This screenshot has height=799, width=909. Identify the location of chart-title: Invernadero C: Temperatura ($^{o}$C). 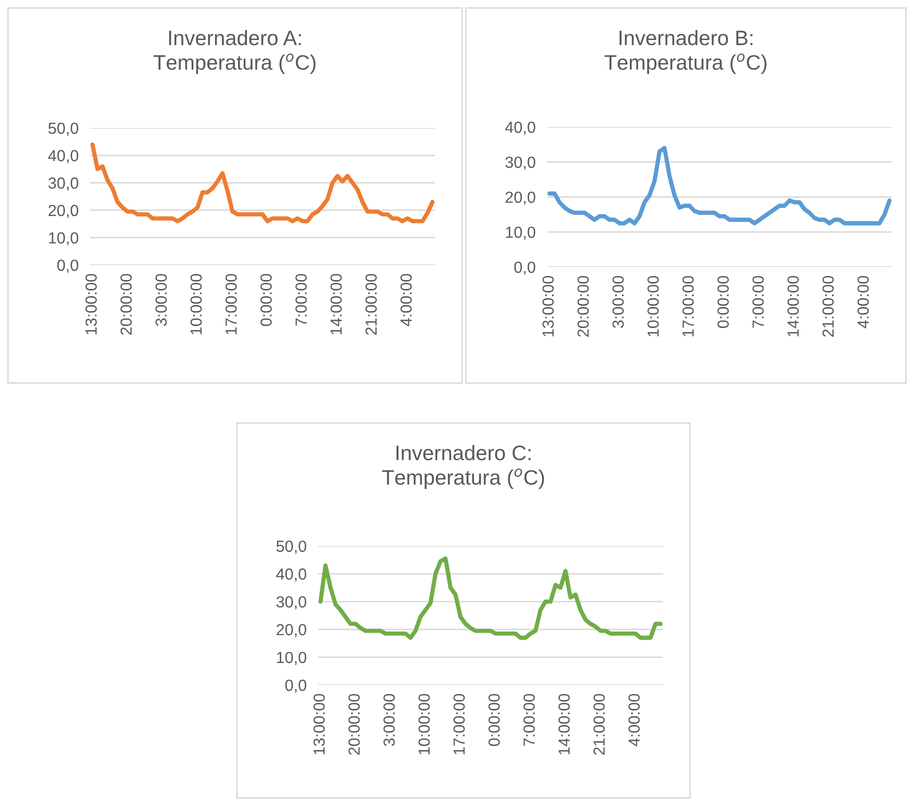
(463, 467).